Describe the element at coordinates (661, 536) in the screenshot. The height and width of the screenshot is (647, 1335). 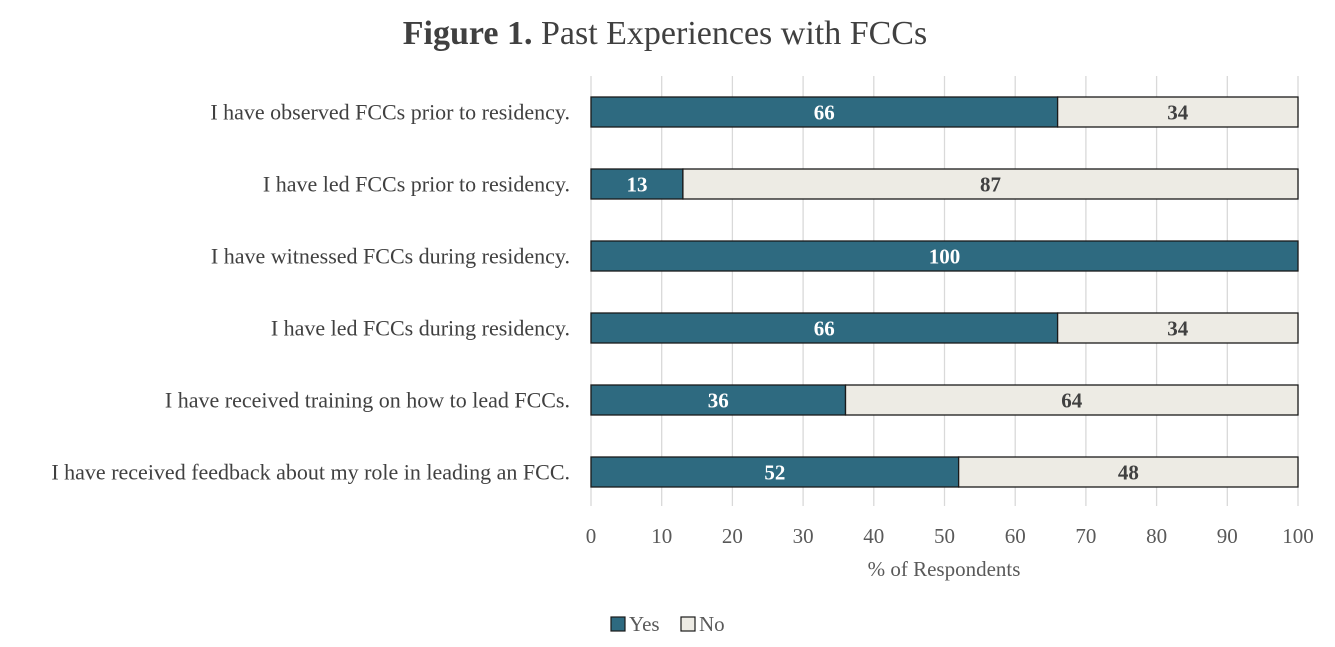
I see `x-tick-label: 10` at that location.